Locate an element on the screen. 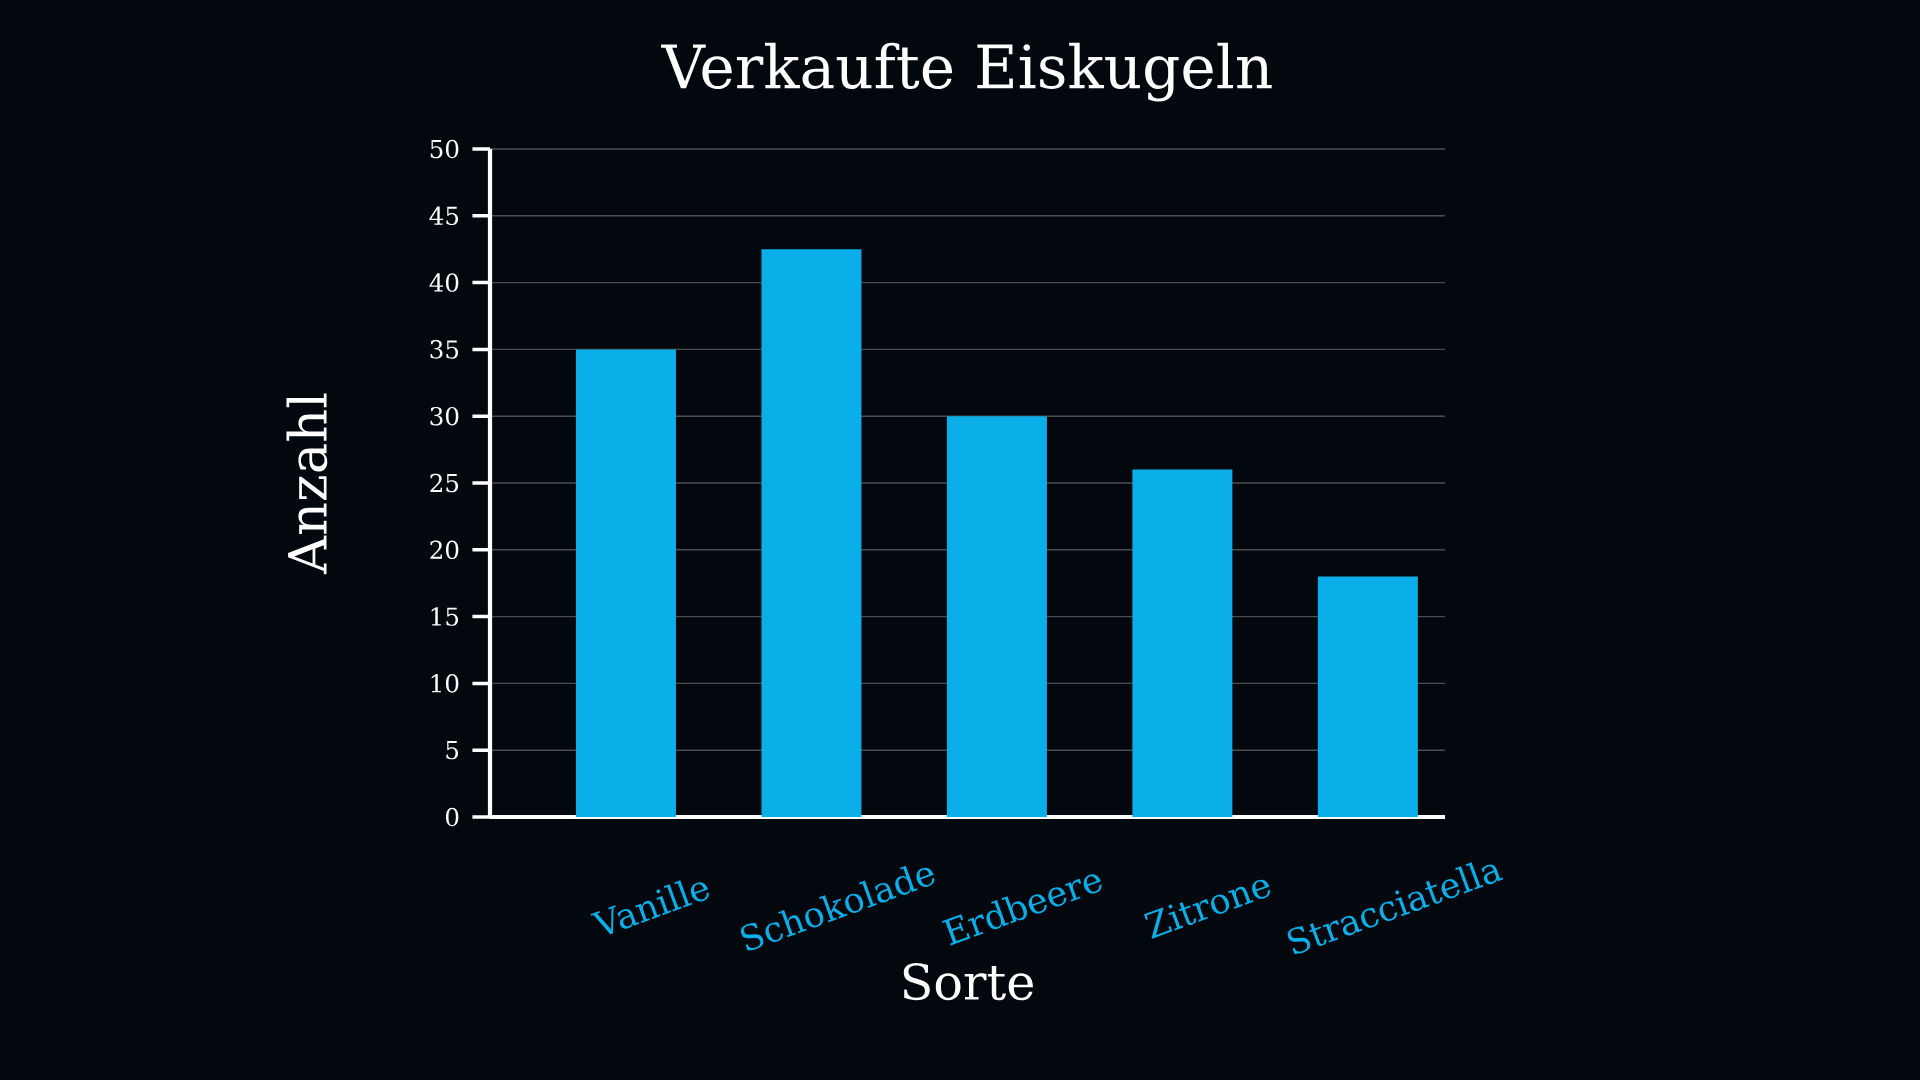 The height and width of the screenshot is (1080, 1920). x-axis-title: Sorte is located at coordinates (968, 981).